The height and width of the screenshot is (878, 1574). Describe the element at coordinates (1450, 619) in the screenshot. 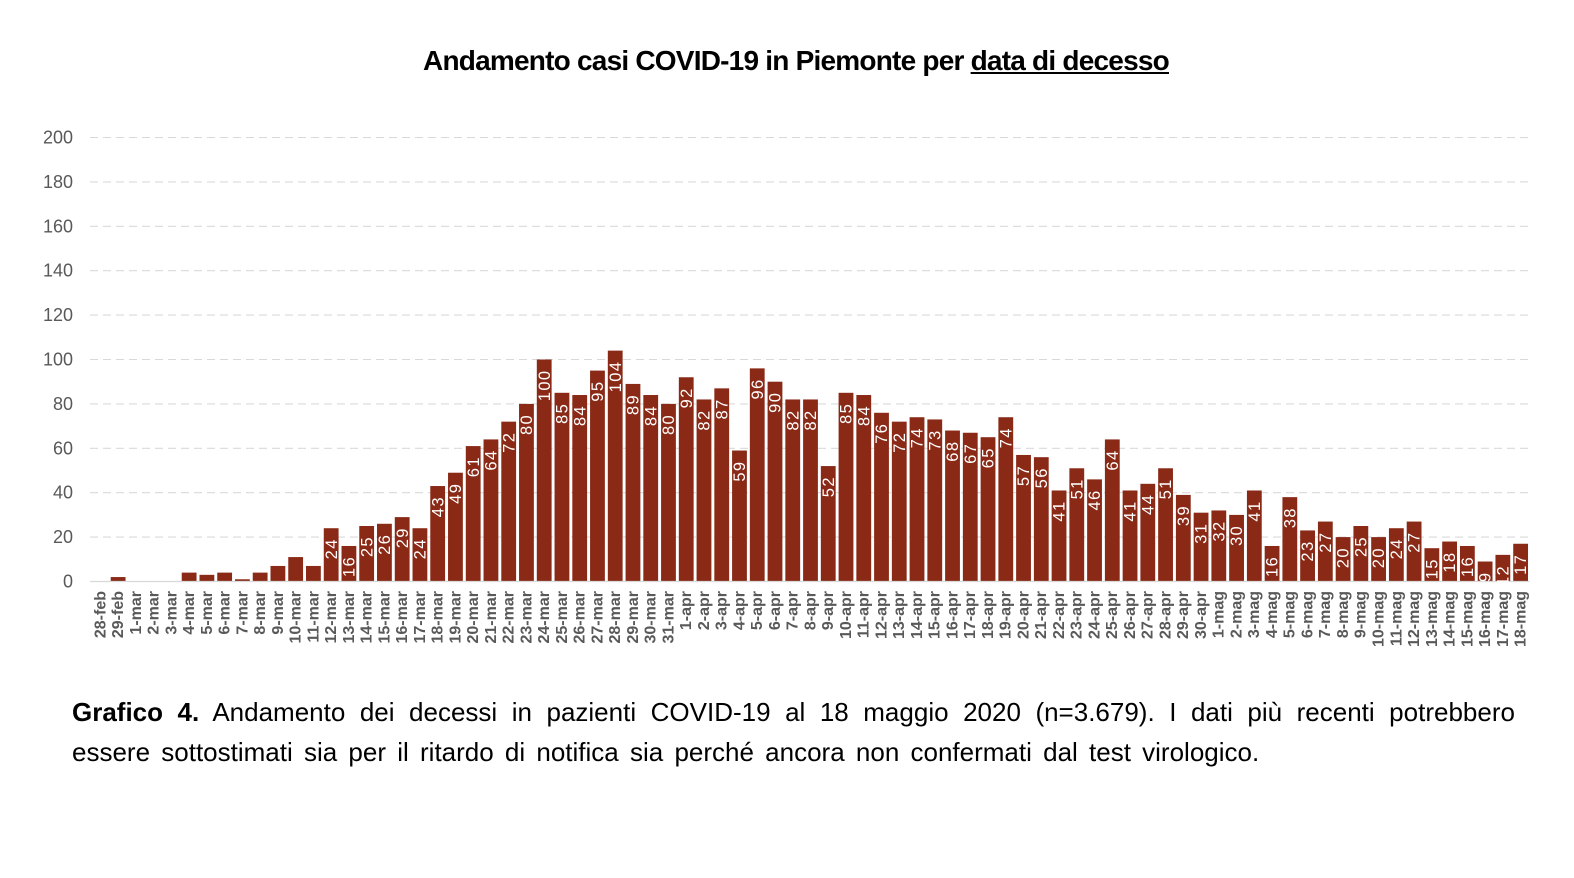

I see `svg-text: 14-mag` at that location.